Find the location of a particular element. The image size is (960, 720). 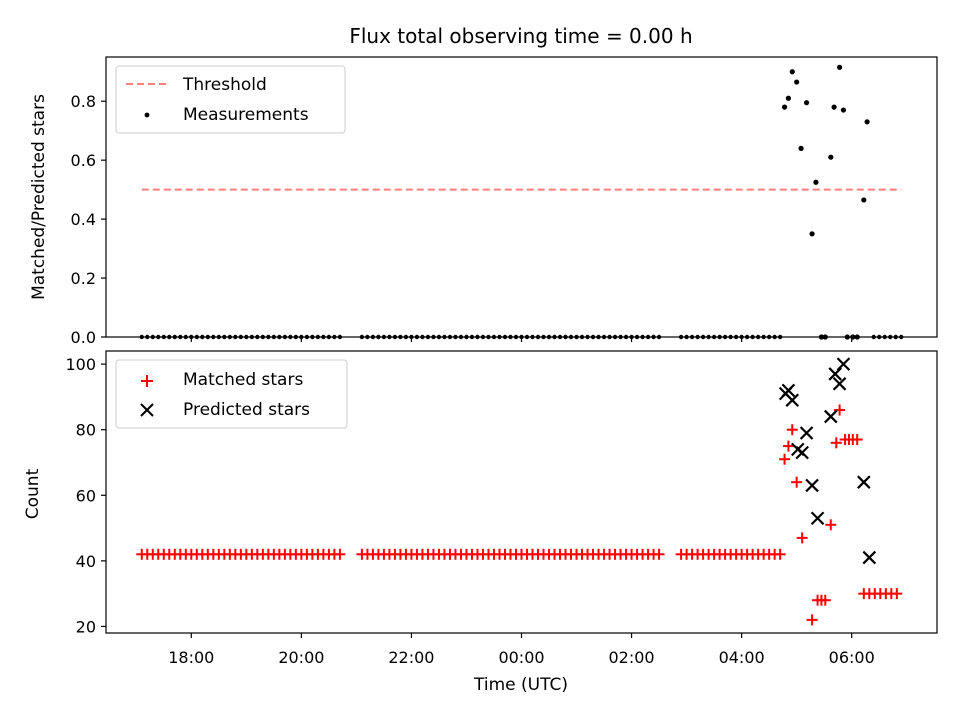

top-y-tick-label: 0.2 is located at coordinates (83, 278).